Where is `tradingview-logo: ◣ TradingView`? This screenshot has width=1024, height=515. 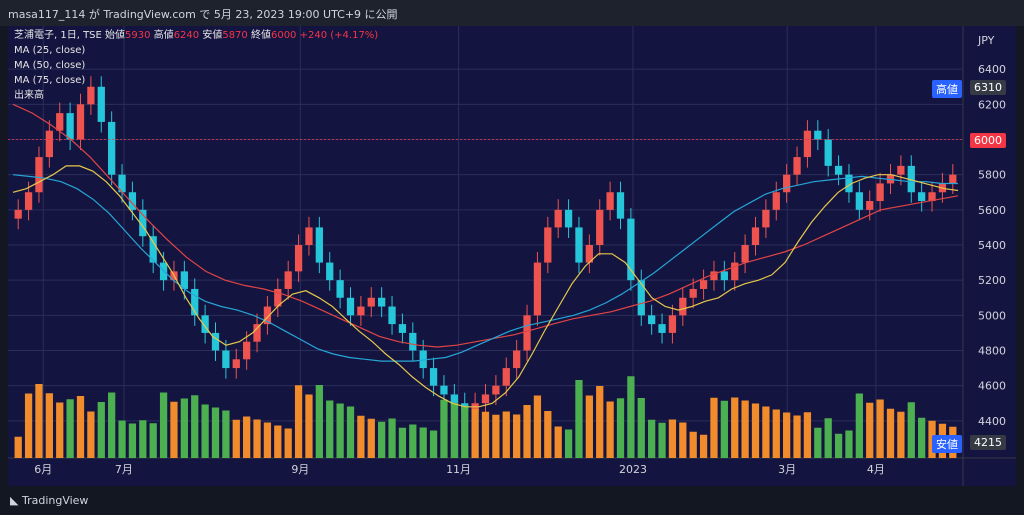
tradingview-logo: ◣ TradingView is located at coordinates (49, 500).